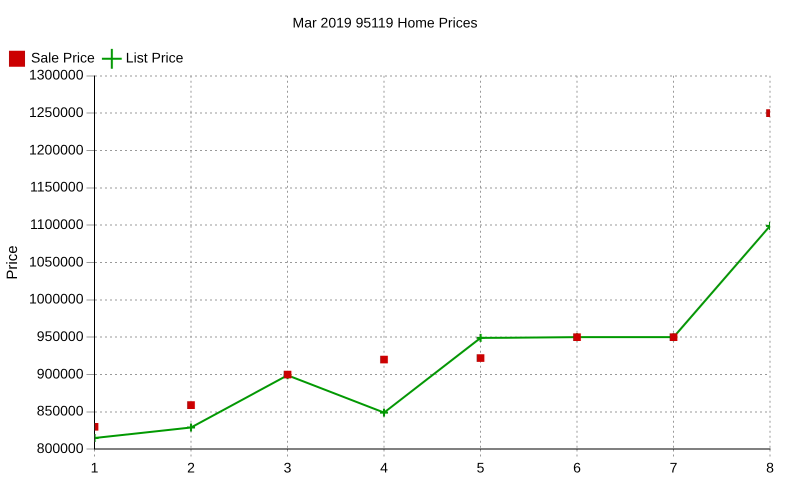 This screenshot has width=800, height=480. What do you see at coordinates (191, 467) in the screenshot?
I see `x-tick-label: 2` at bounding box center [191, 467].